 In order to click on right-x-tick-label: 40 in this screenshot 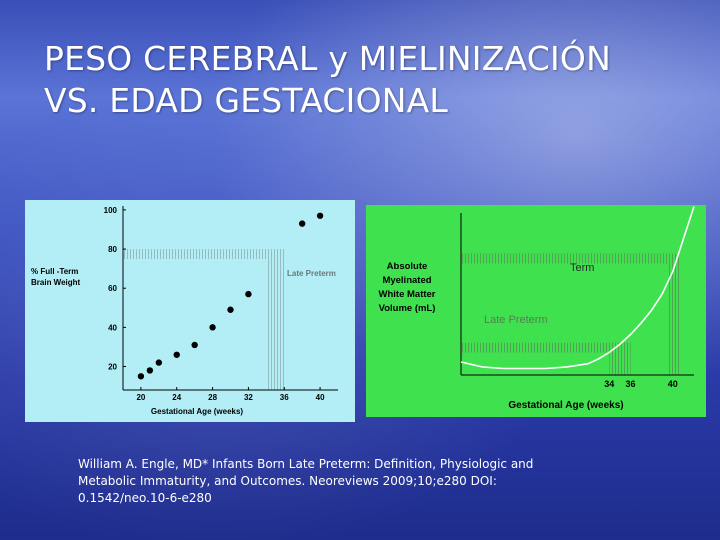, I will do `click(673, 384)`.